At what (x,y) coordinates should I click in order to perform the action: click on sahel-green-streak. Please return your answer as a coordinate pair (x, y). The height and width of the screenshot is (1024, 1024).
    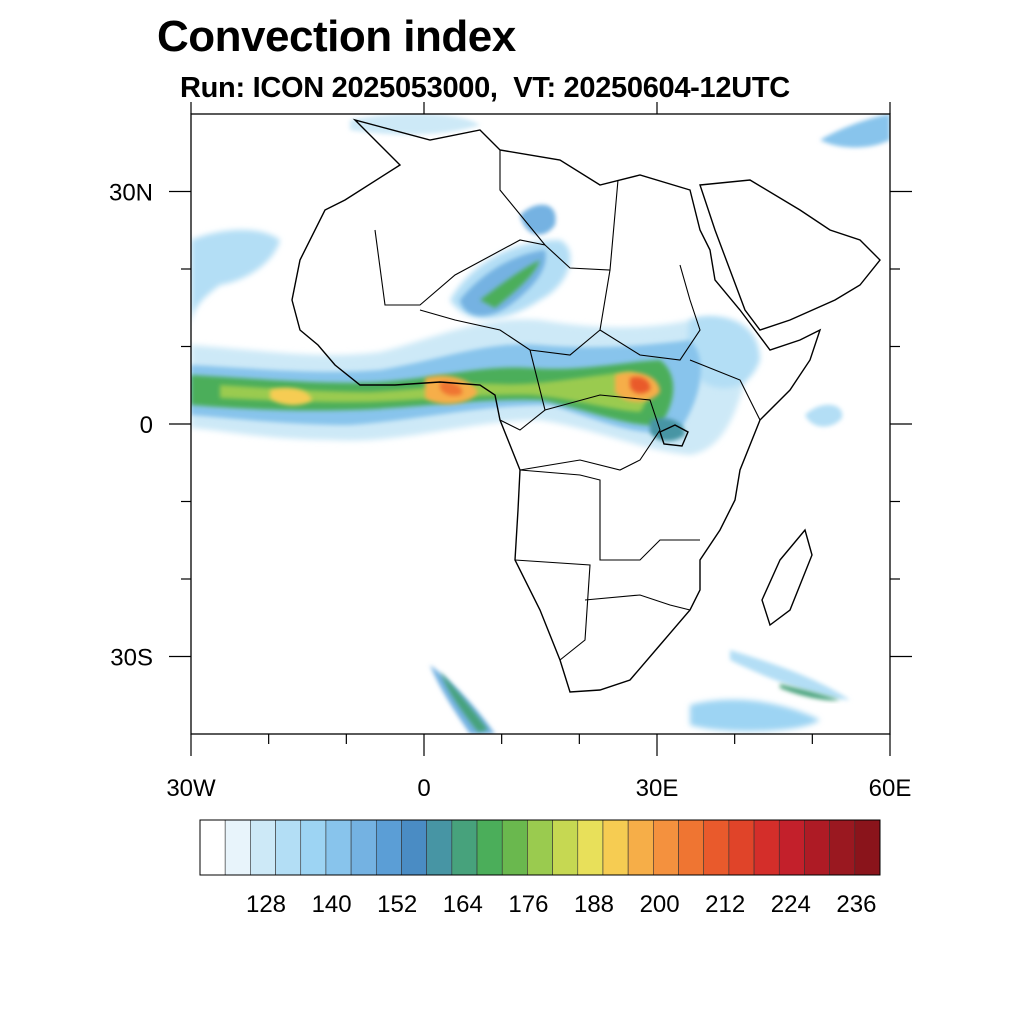
    Looking at the image, I should click on (510, 284).